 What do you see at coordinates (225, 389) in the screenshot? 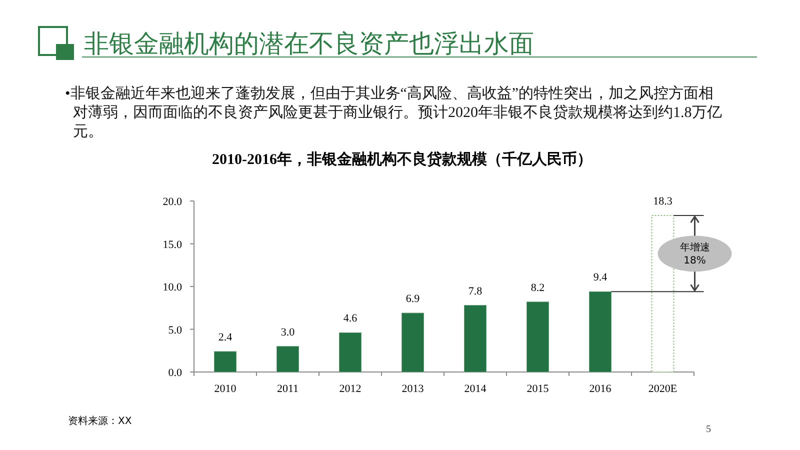
I see `x-tick-label: 2010` at bounding box center [225, 389].